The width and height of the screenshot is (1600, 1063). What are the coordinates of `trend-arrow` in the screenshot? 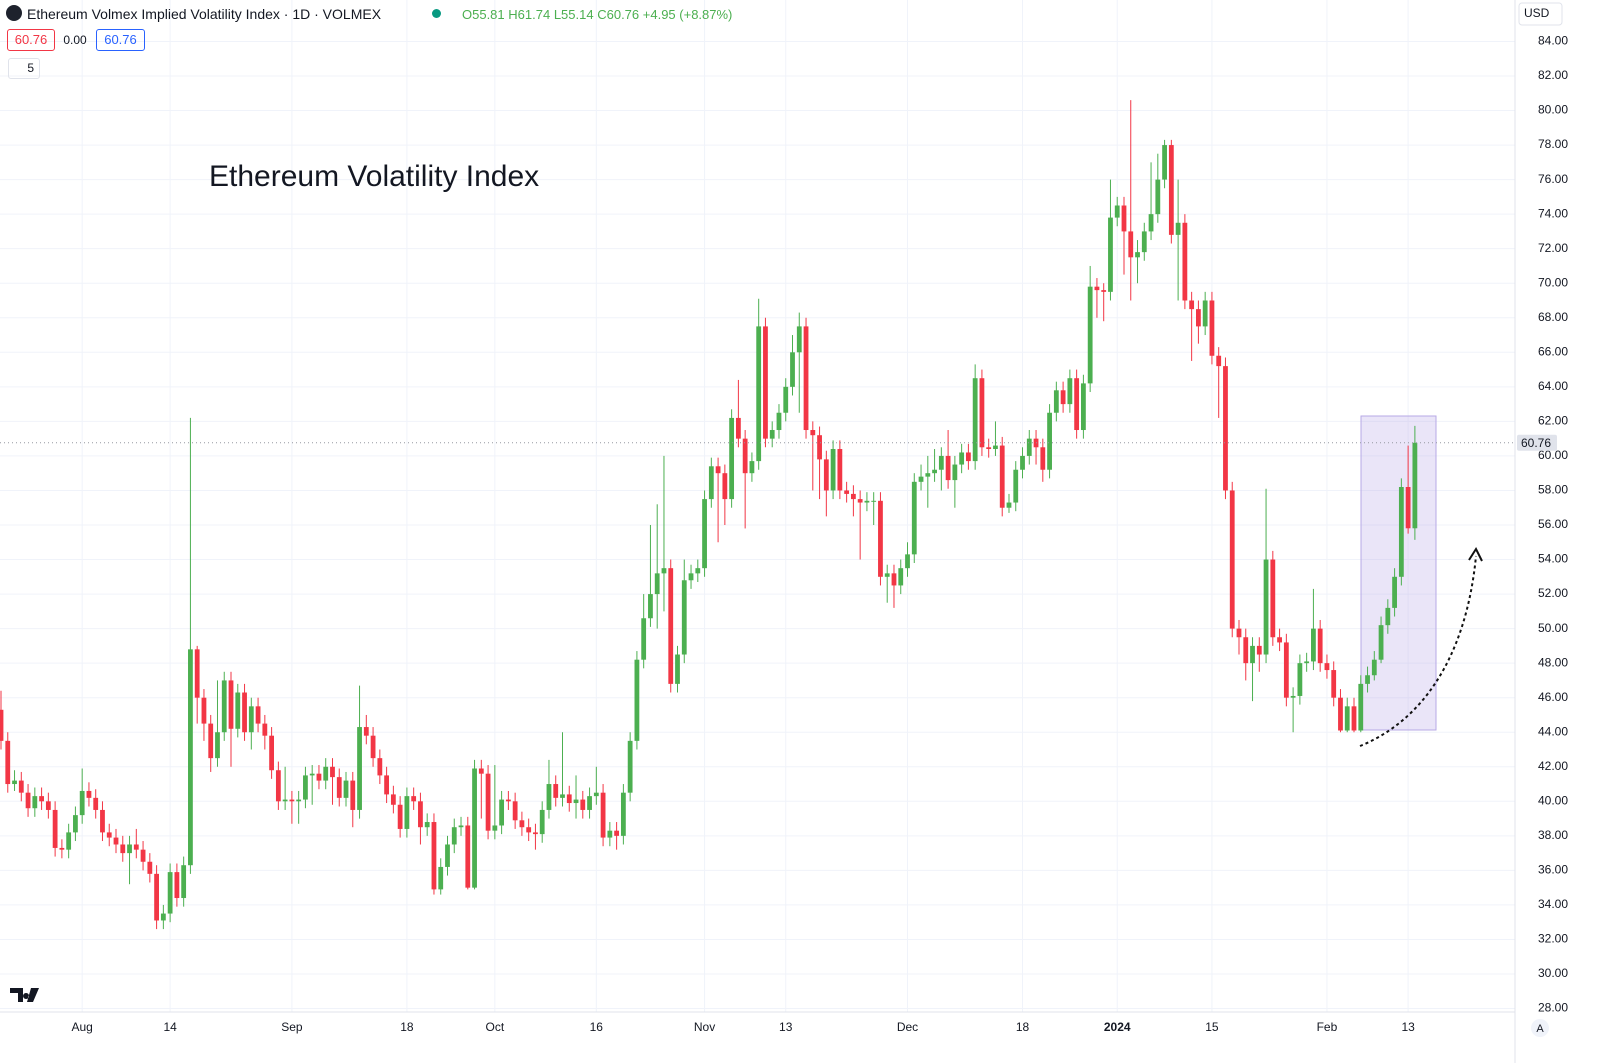 It's located at (1418, 651).